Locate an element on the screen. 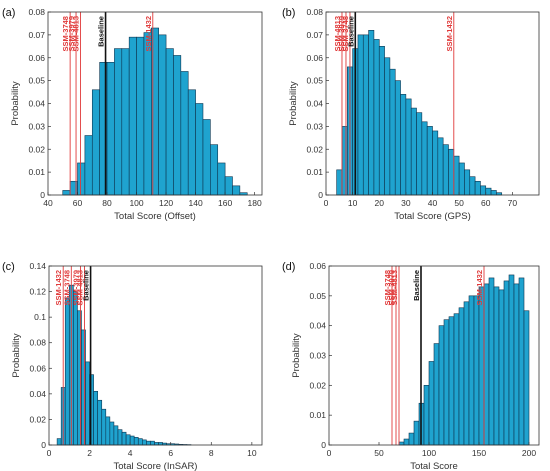 This screenshot has height=471, width=550. y-tick-label: 0.14 is located at coordinates (37, 266).